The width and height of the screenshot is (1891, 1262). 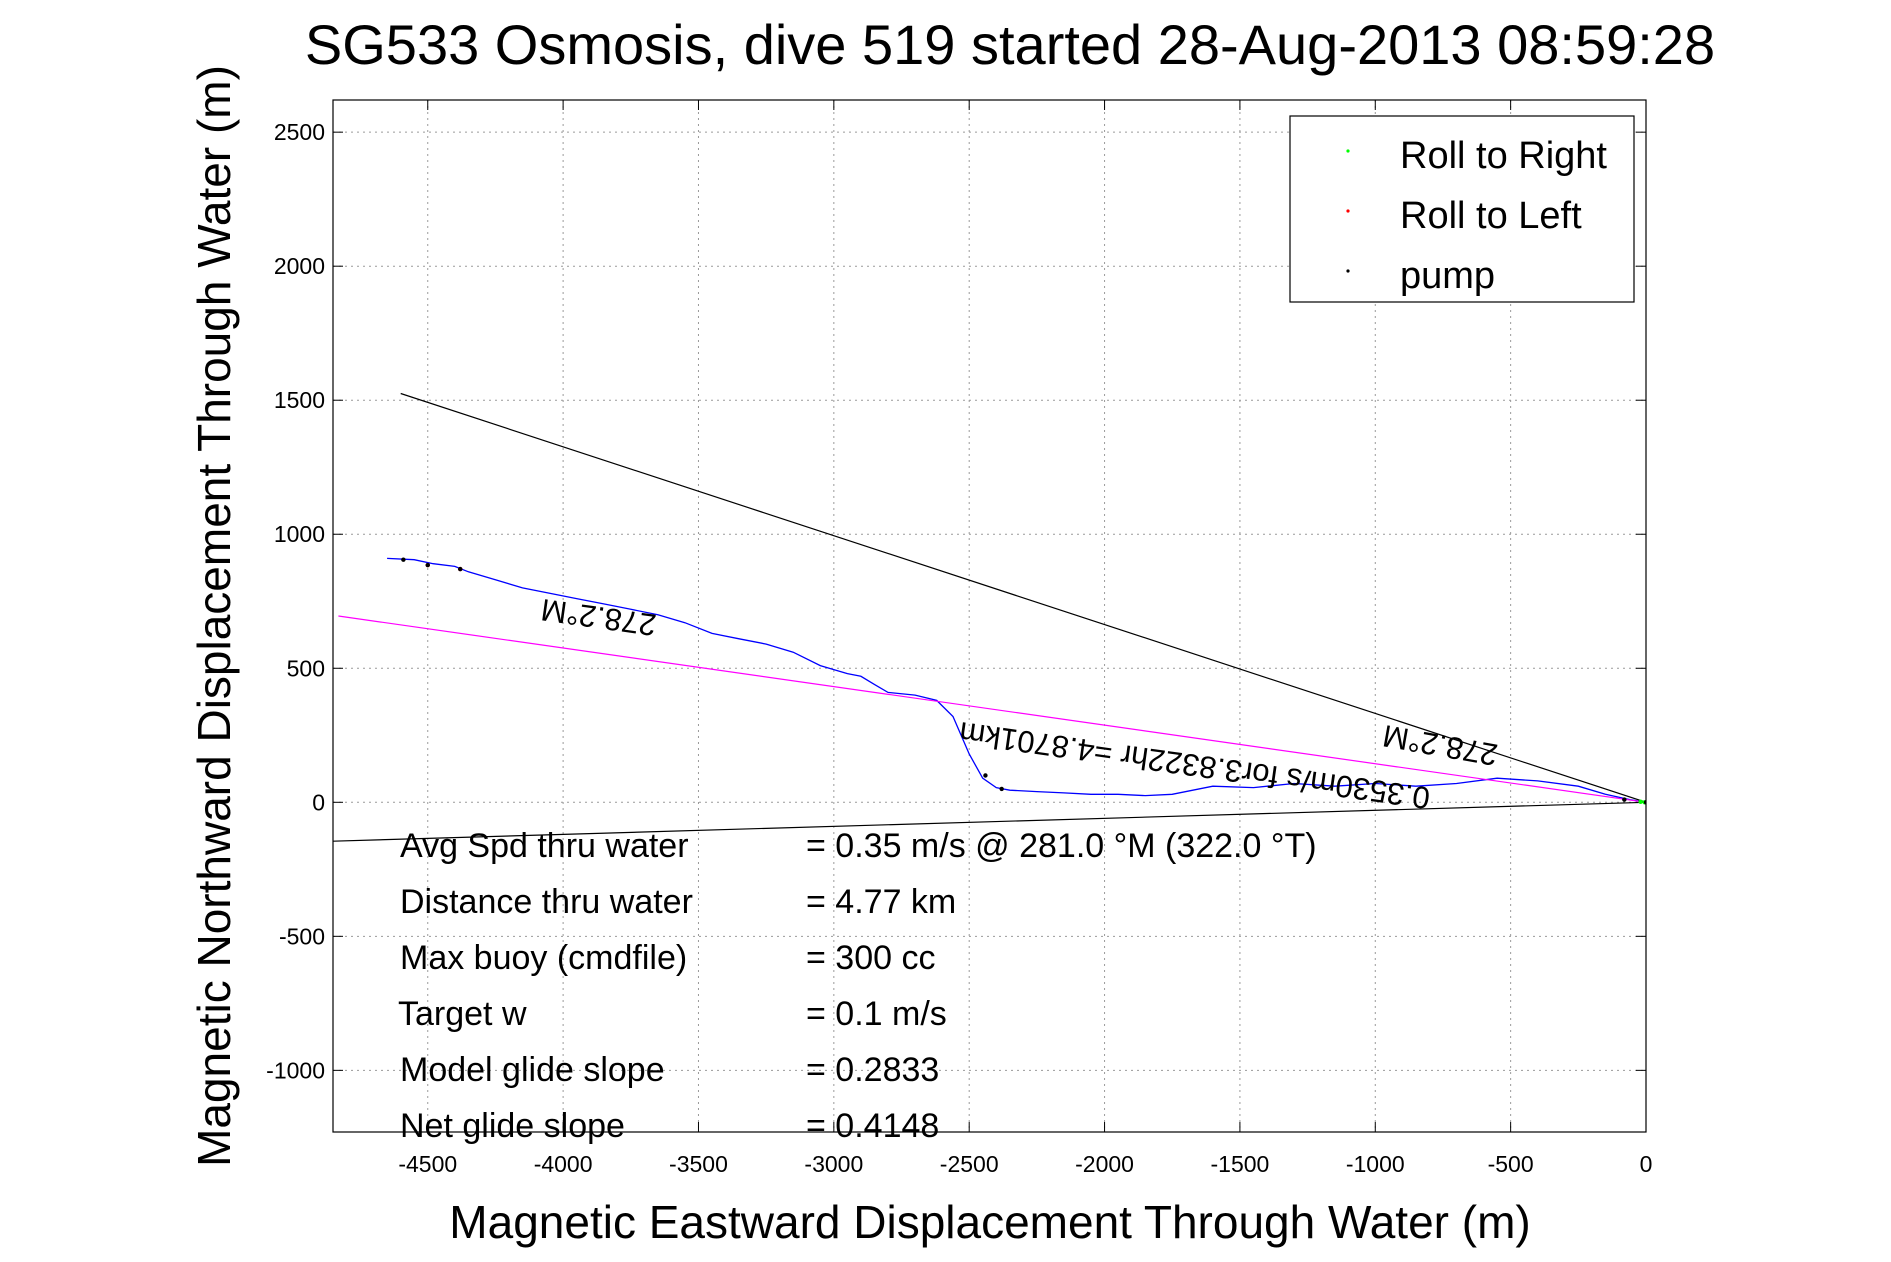 What do you see at coordinates (427, 1164) in the screenshot?
I see `x-tick-label: -4500` at bounding box center [427, 1164].